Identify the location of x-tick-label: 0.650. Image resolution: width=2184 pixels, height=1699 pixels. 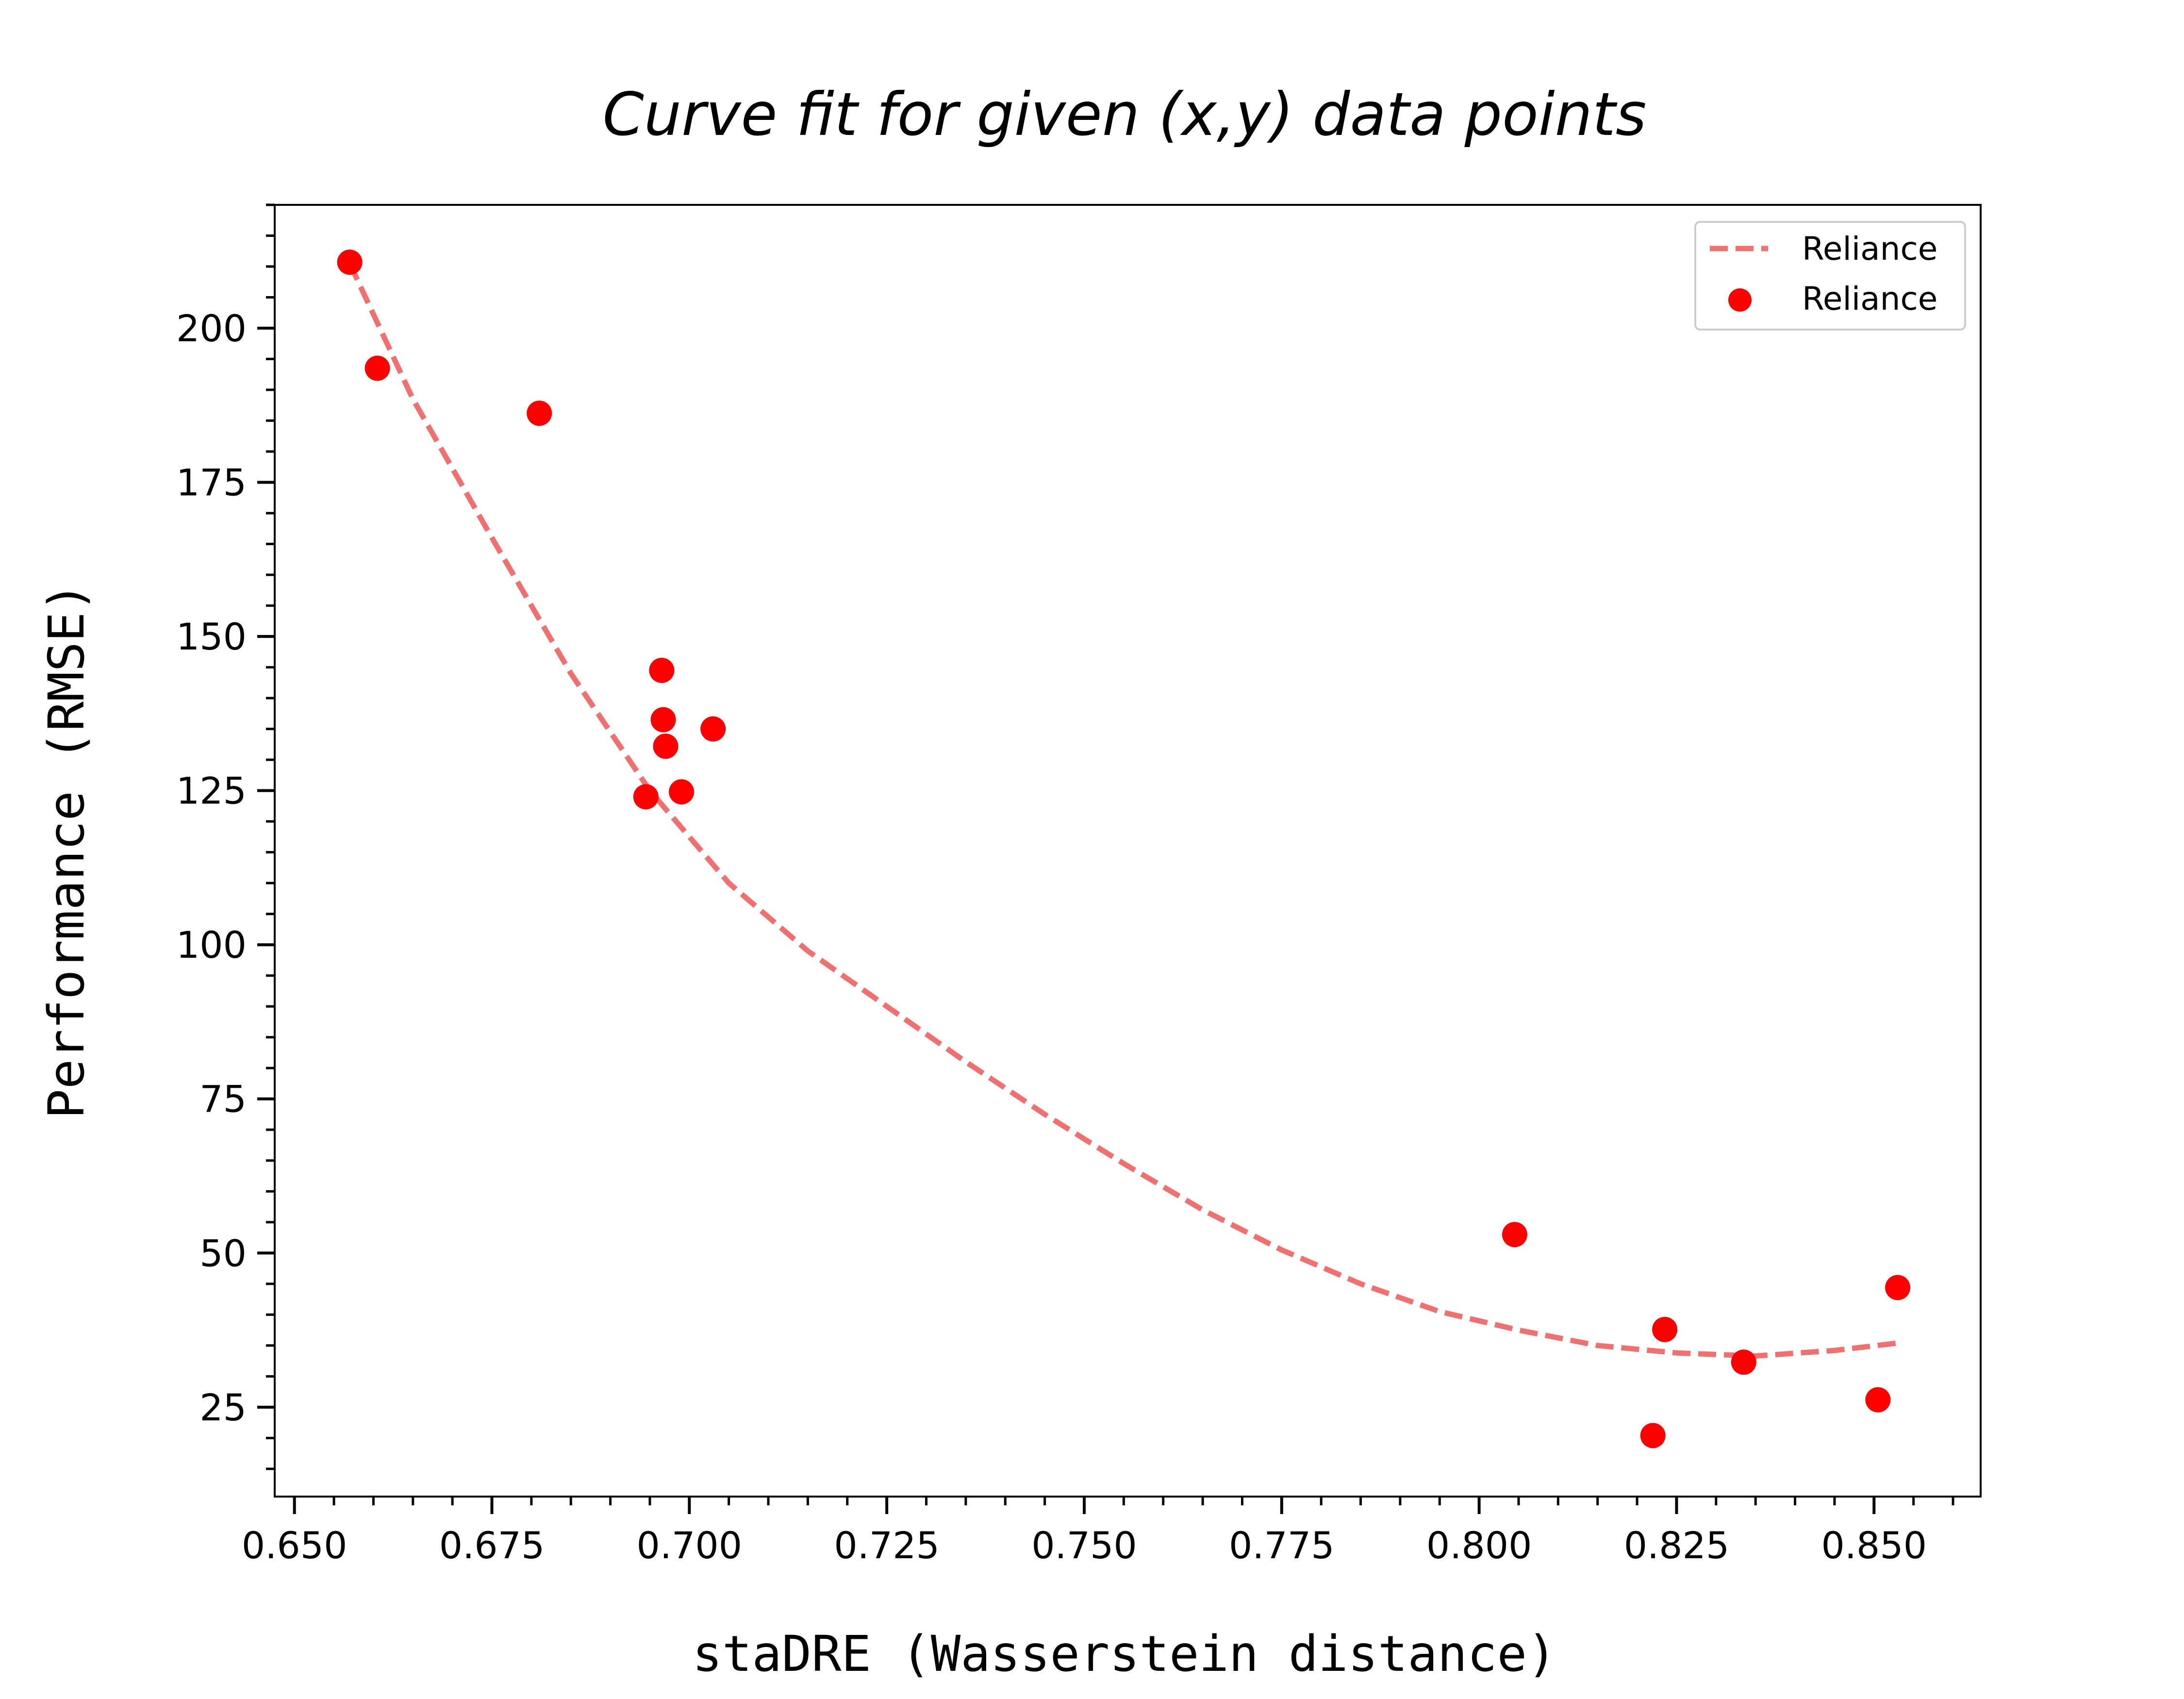
(294, 1545).